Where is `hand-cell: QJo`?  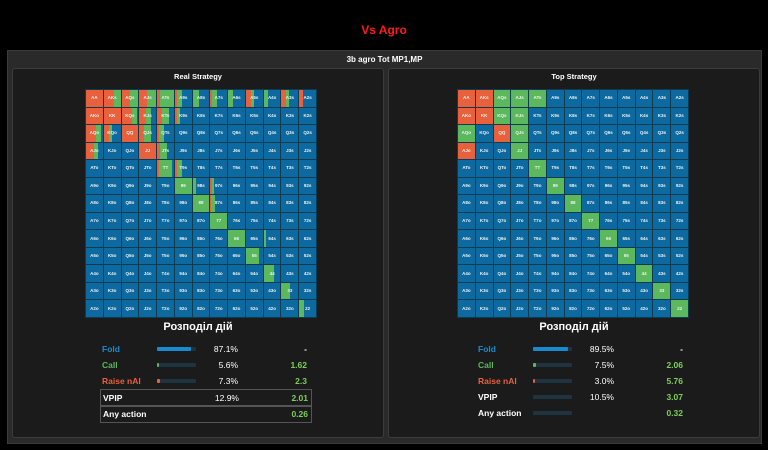
hand-cell: QJo is located at coordinates (130, 151).